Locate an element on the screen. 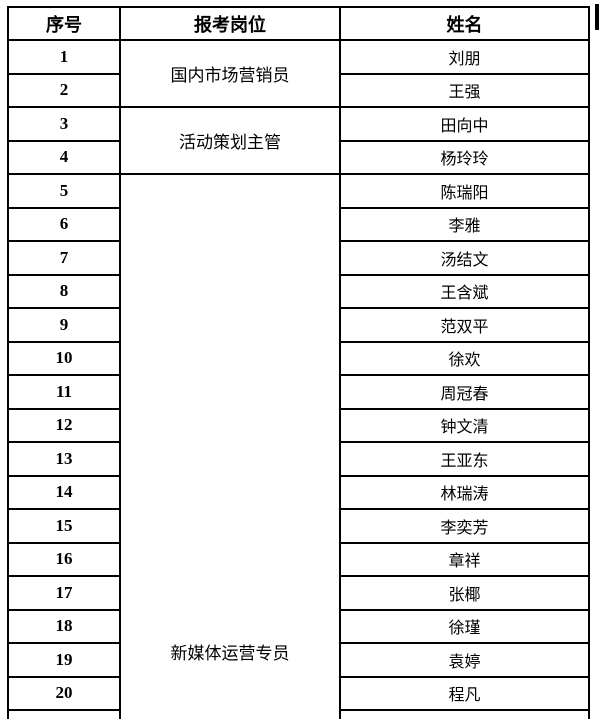  serial-number-cell: 12 is located at coordinates (64, 425).